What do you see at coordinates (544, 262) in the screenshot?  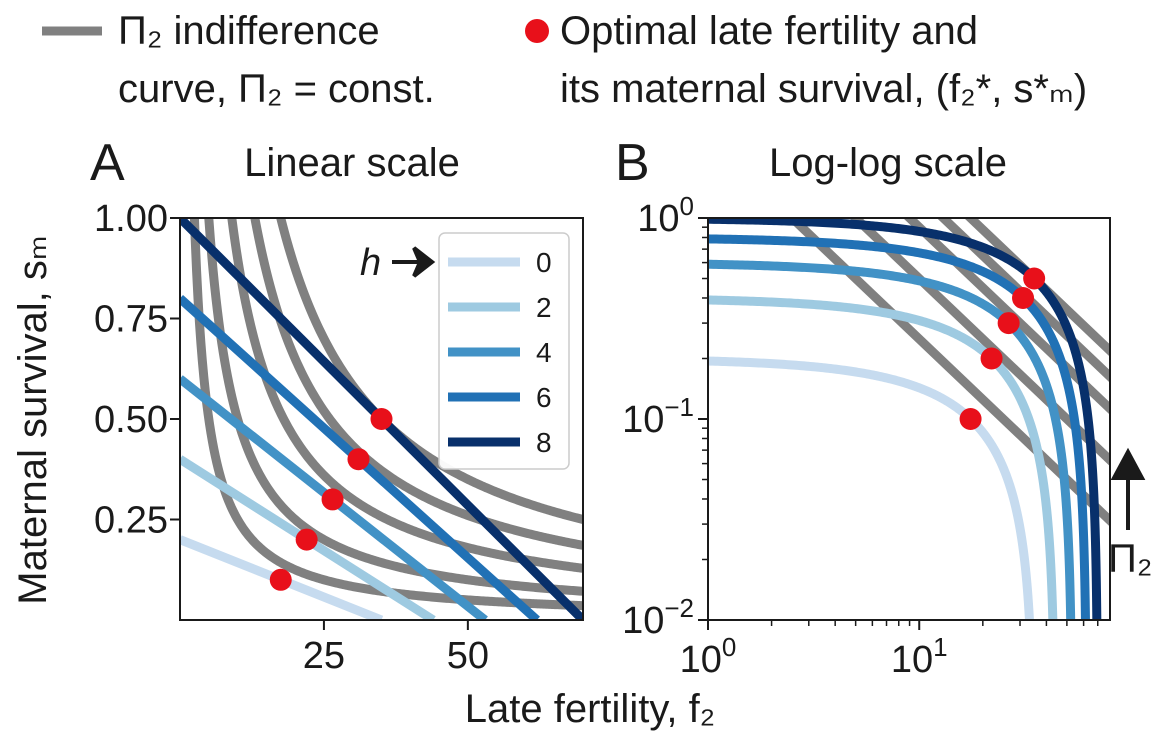 I see `h-legend-label-0: 0` at bounding box center [544, 262].